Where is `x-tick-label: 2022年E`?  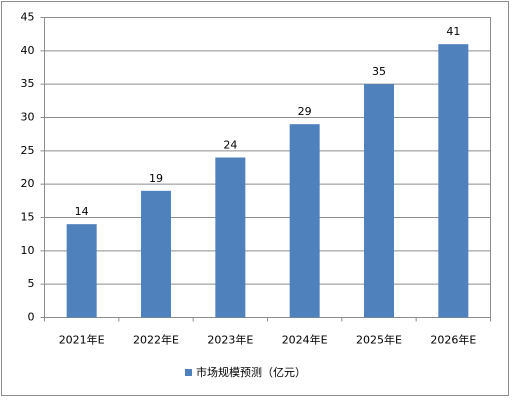 x-tick-label: 2022年E is located at coordinates (156, 340).